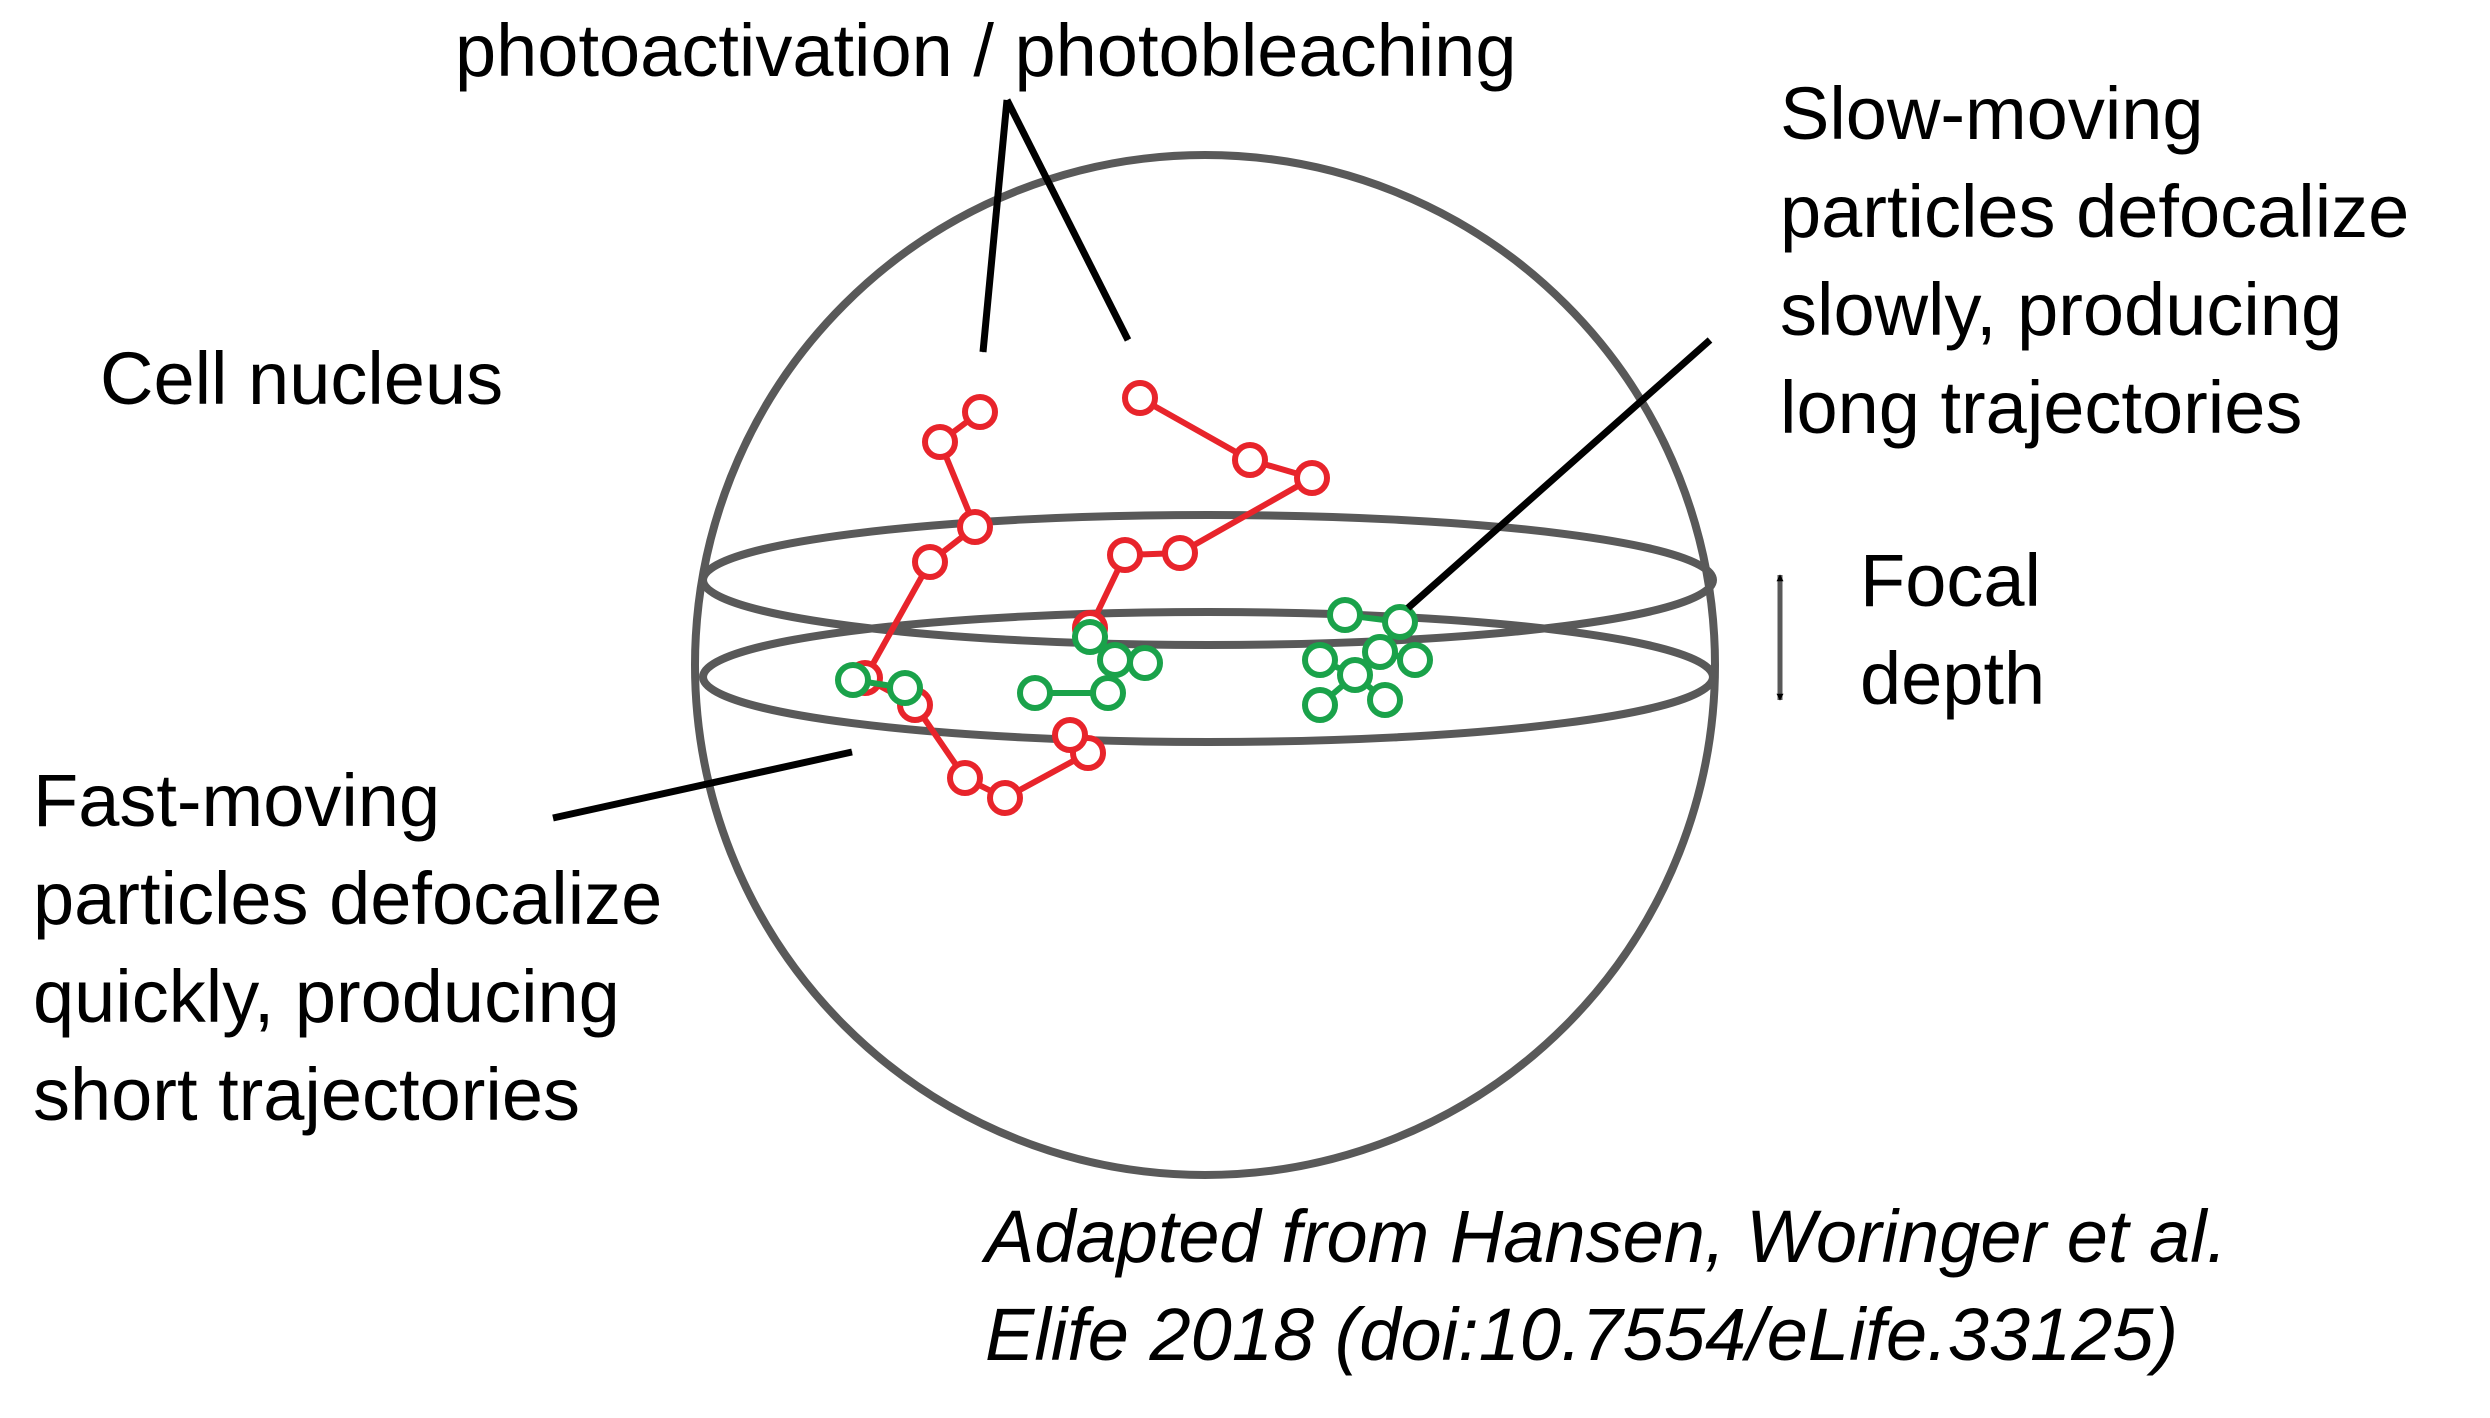 The image size is (2490, 1418). Describe the element at coordinates (1952, 630) in the screenshot. I see `focal-depth-label: Focal depth` at that location.